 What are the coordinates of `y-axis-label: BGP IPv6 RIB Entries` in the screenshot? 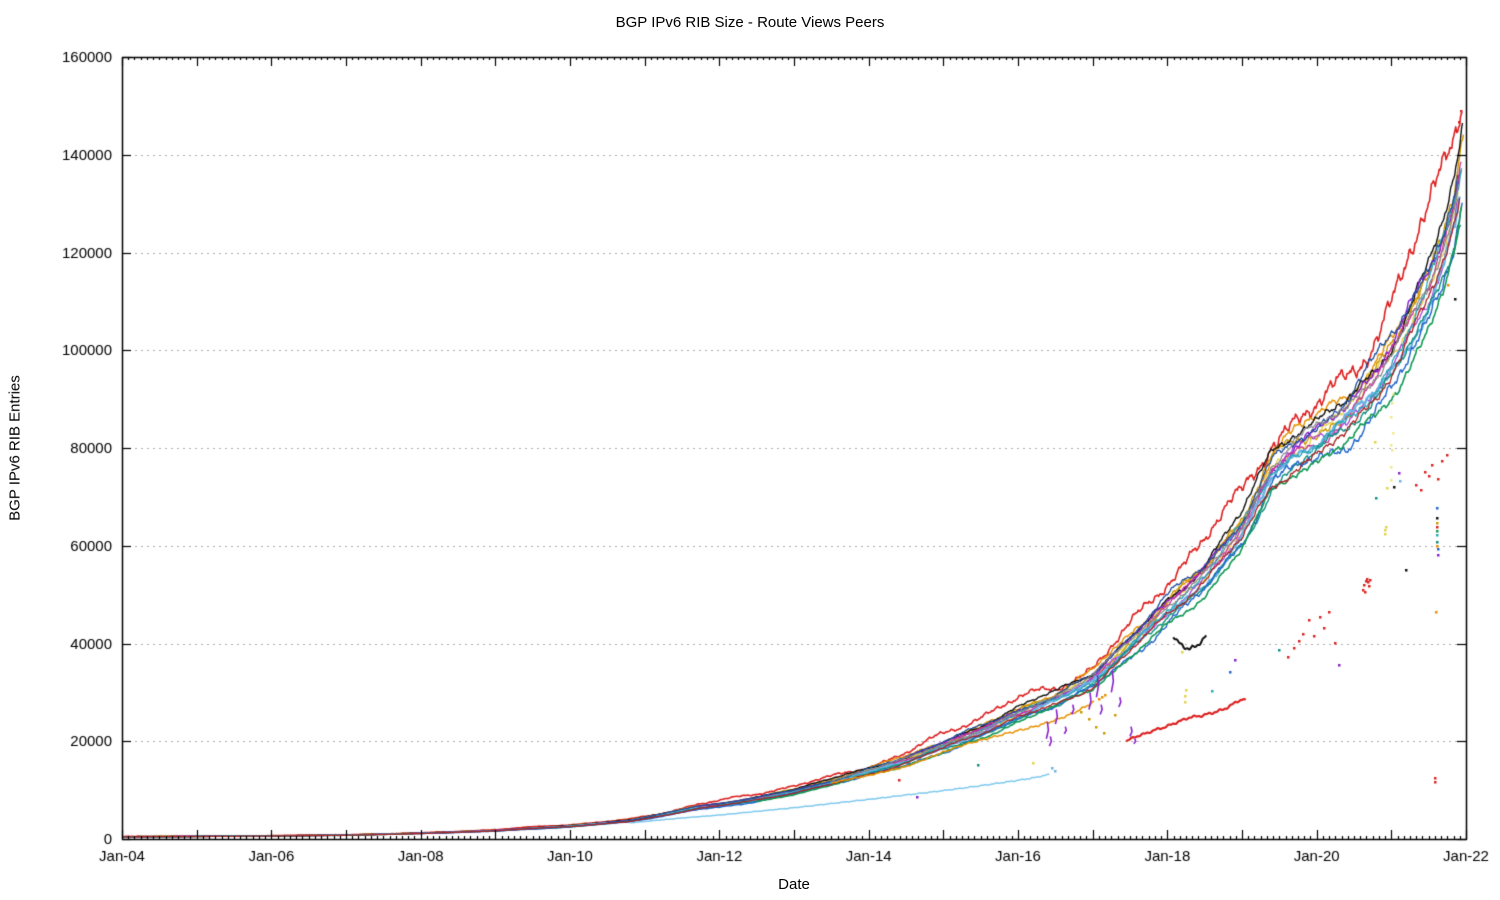 It's located at (15, 448).